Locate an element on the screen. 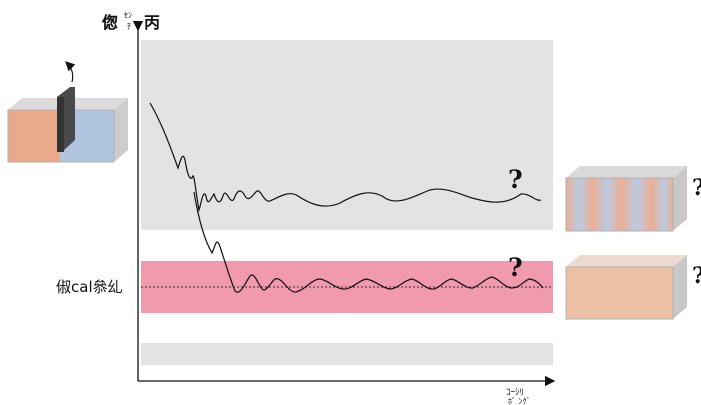 The height and width of the screenshot is (405, 701). x-axis-label-line2: ﾎﾞ ﾝｸﾞ is located at coordinates (519, 401).